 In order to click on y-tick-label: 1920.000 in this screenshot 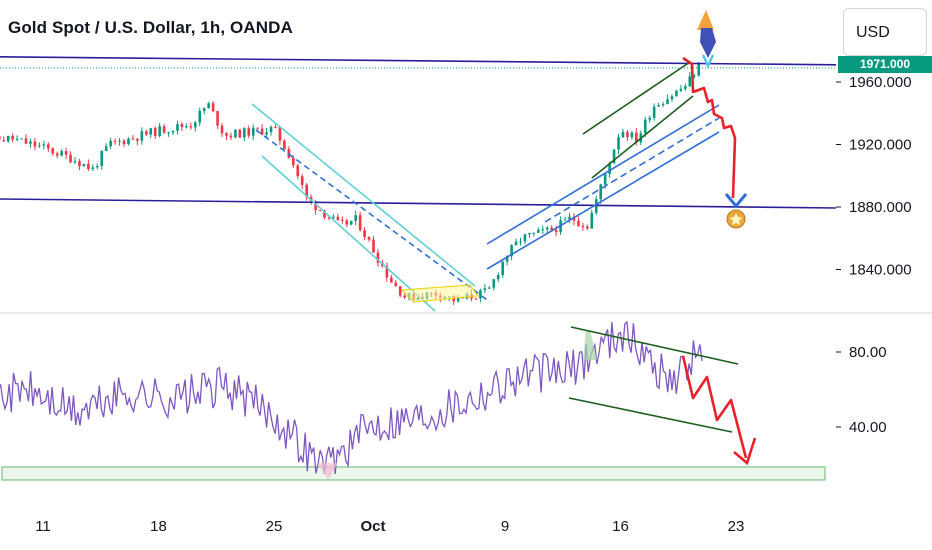, I will do `click(880, 145)`.